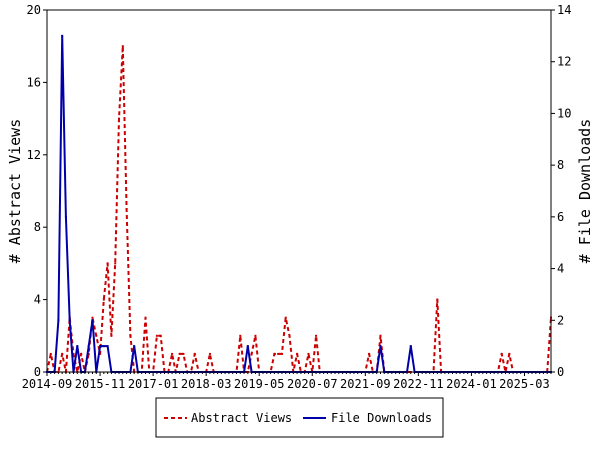  What do you see at coordinates (560, 372) in the screenshot?
I see `right-y-tick-label: 0` at bounding box center [560, 372].